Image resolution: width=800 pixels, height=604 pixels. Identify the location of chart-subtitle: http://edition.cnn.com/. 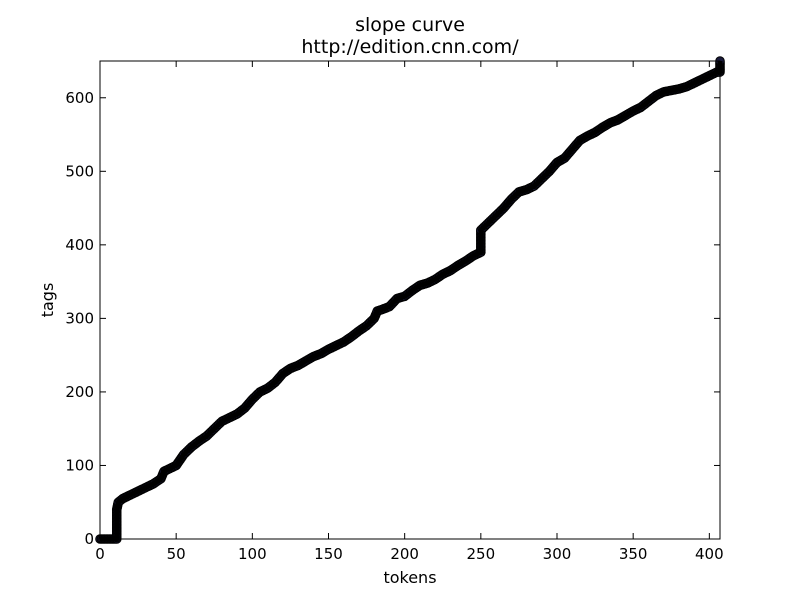
(410, 47).